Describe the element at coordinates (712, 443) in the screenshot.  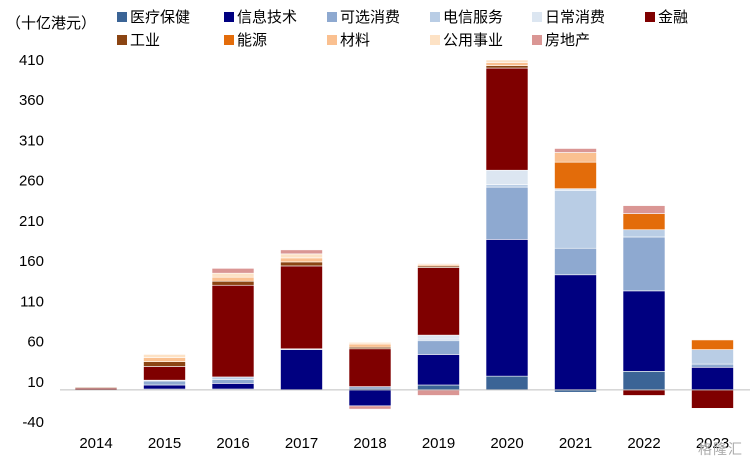
I see `x-tick-label: 2023` at that location.